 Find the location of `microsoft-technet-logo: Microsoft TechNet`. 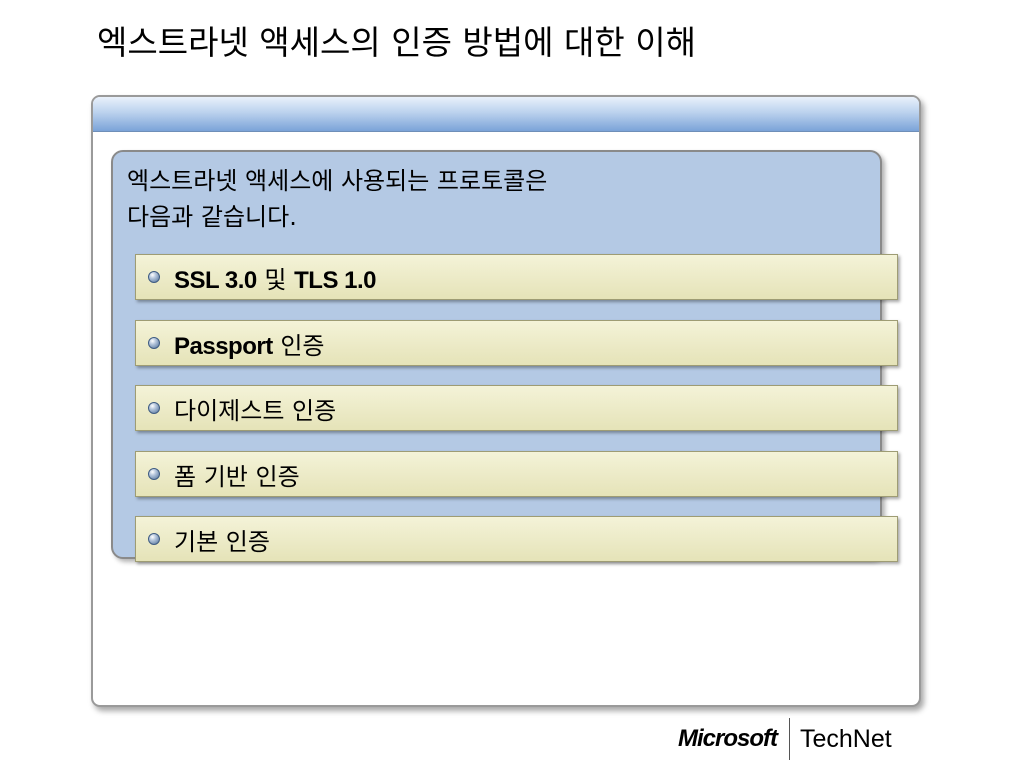

microsoft-technet-logo: Microsoft TechNet is located at coordinates (785, 739).